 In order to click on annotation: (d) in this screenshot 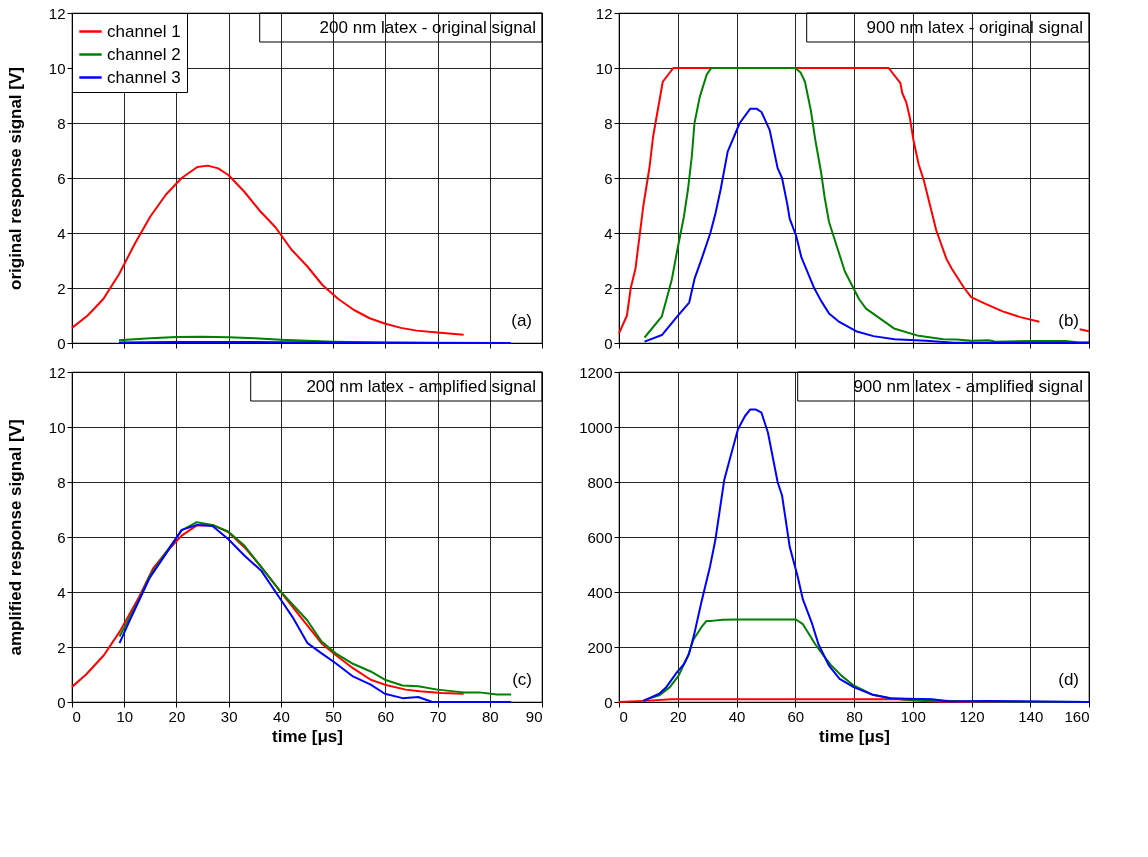, I will do `click(1068, 679)`.